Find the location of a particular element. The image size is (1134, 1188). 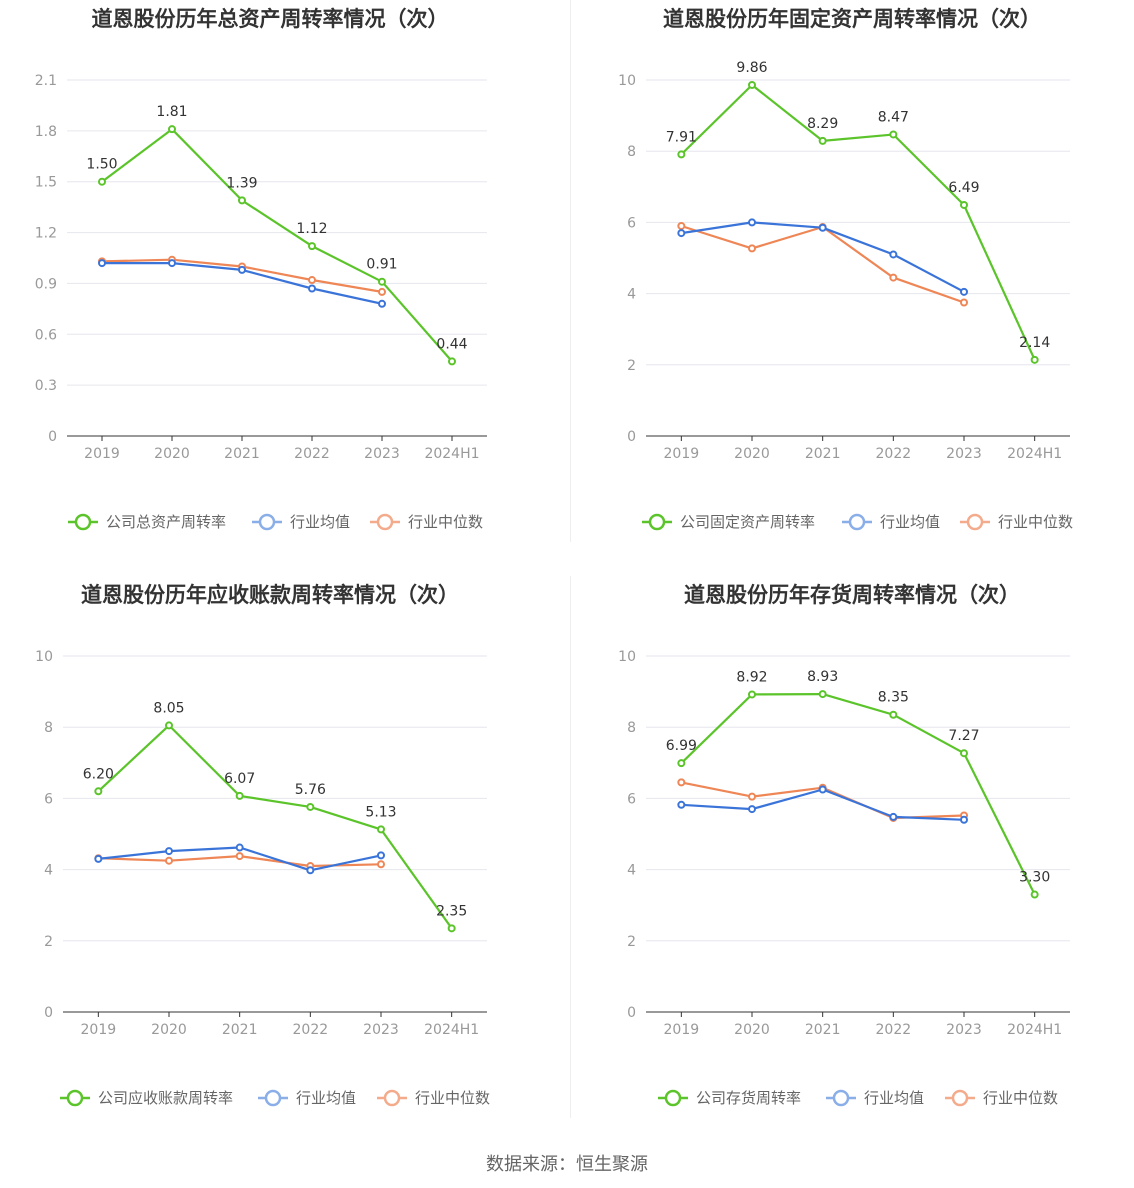

legend-label-median: 行业中位数 is located at coordinates (452, 1098).